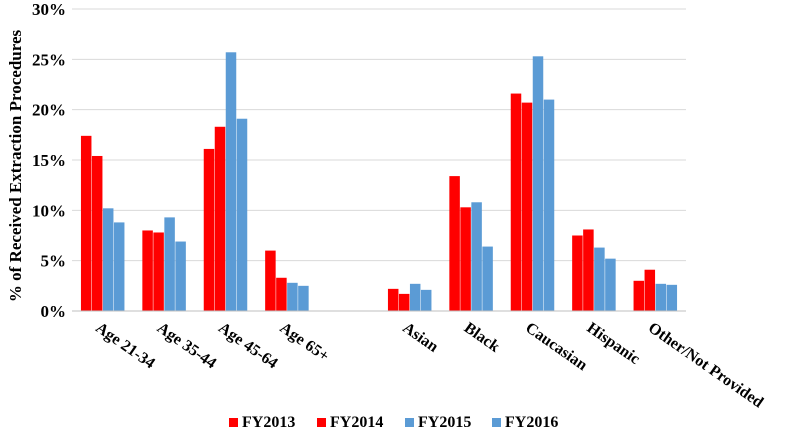 The image size is (792, 436). I want to click on legend-item-fy2013: FY2013, so click(262, 422).